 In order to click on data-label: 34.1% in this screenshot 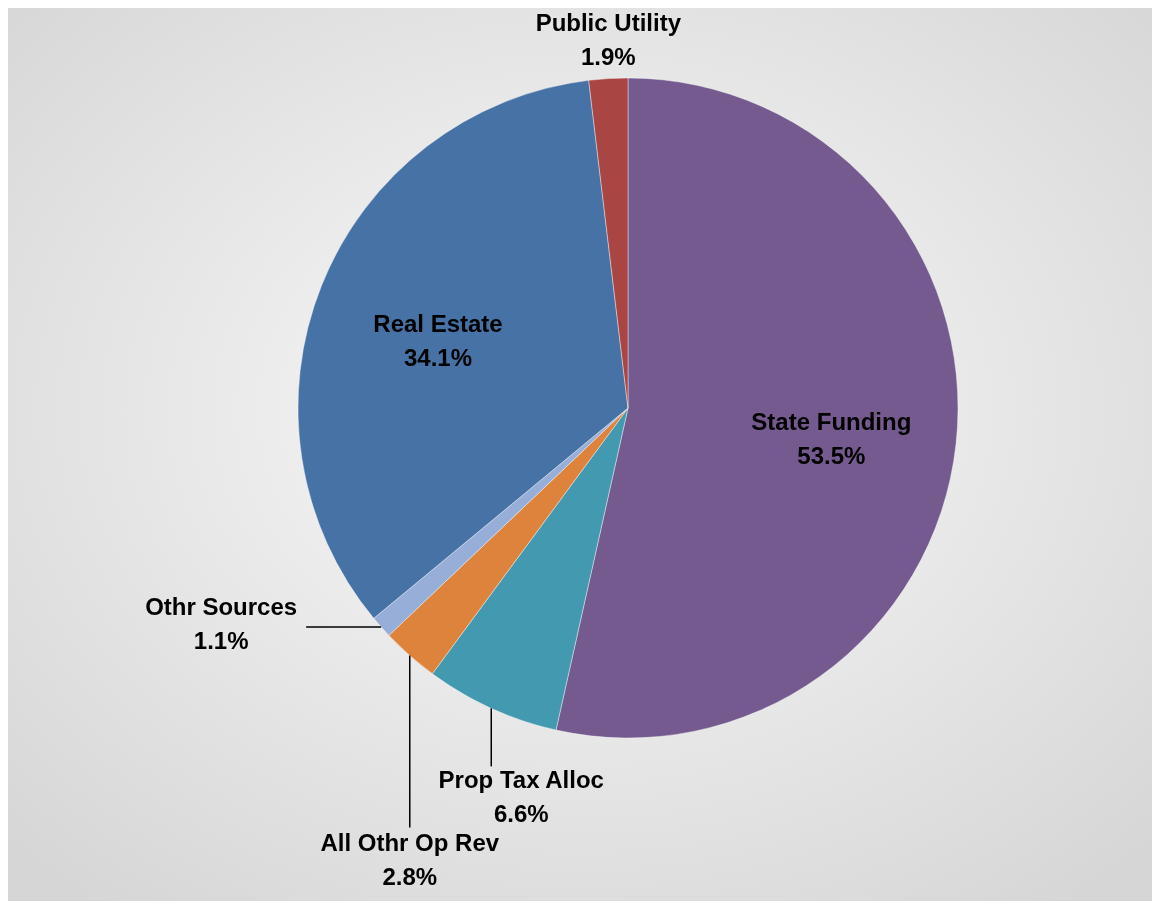, I will do `click(438, 358)`.